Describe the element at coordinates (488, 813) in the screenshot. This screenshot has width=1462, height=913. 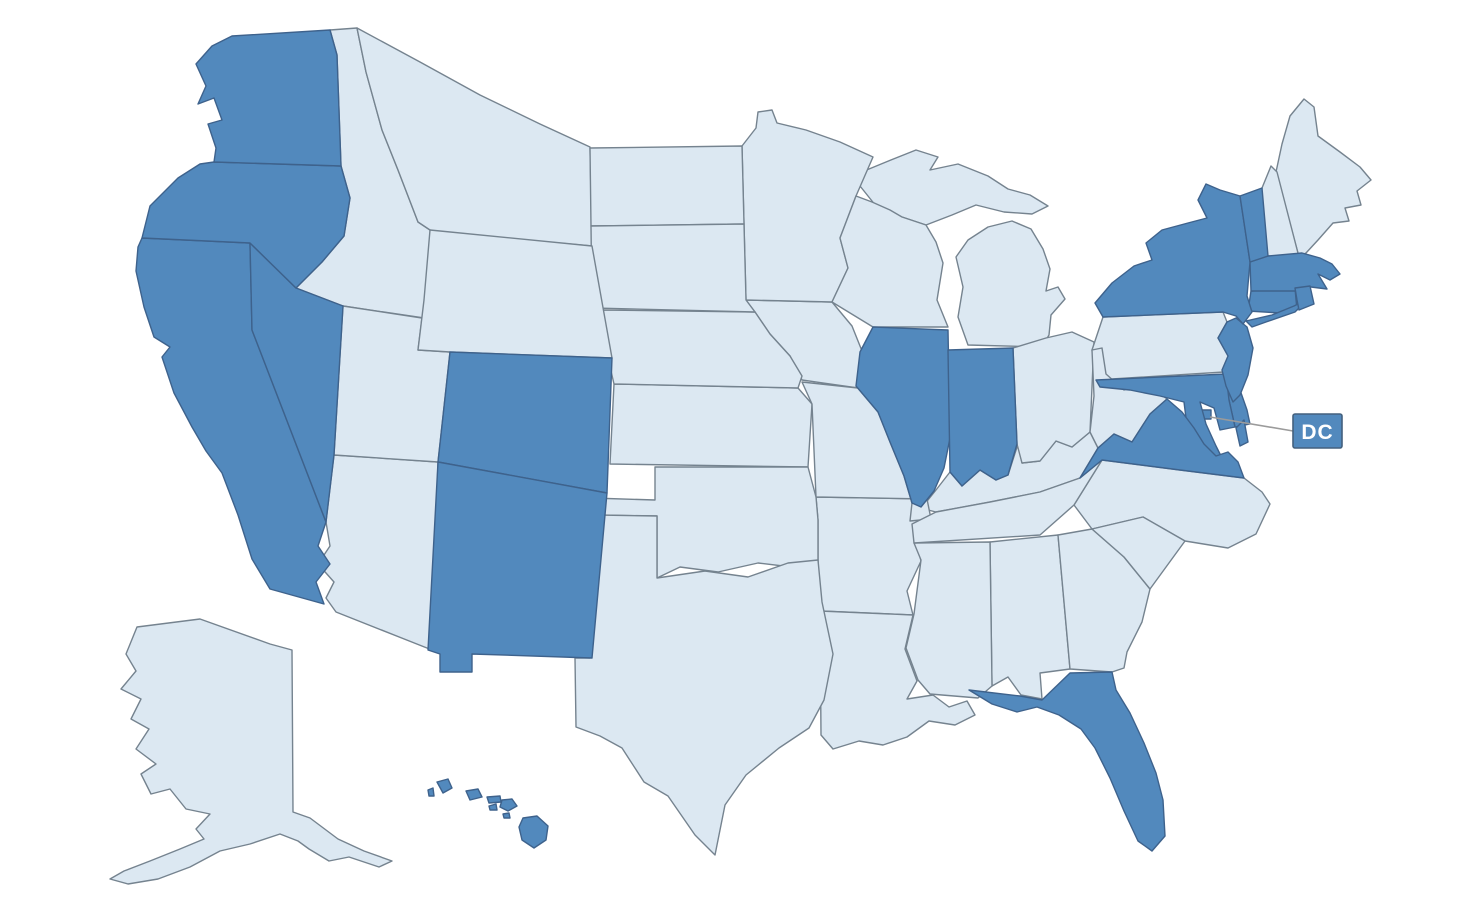
I see `state-hi: Hawaii` at that location.